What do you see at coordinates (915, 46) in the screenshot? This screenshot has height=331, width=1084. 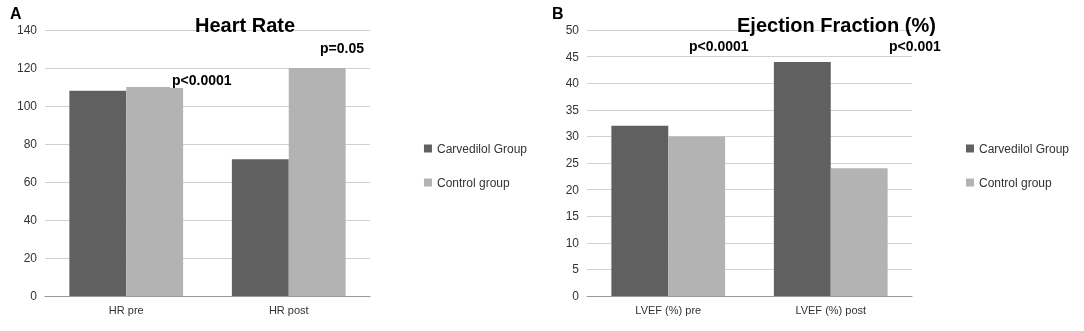 I see `annotation: p<0.001` at bounding box center [915, 46].